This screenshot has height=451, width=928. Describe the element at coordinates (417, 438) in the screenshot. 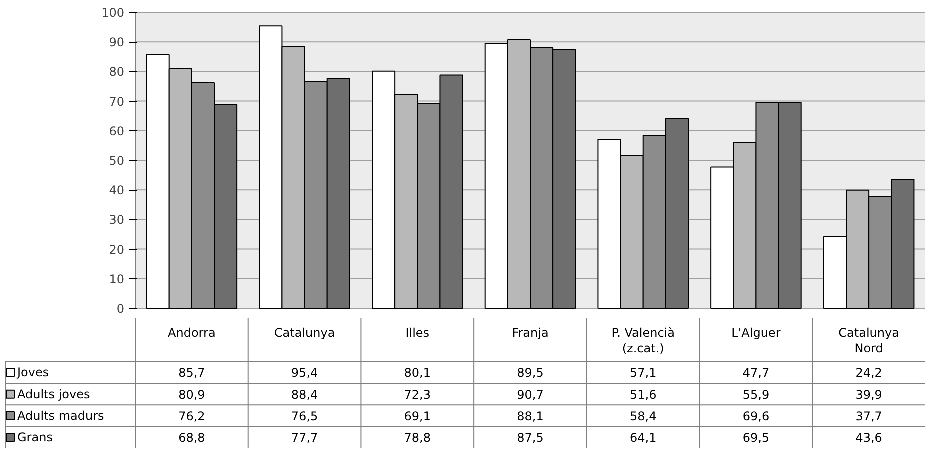

I see `data-label: 78,8` at that location.